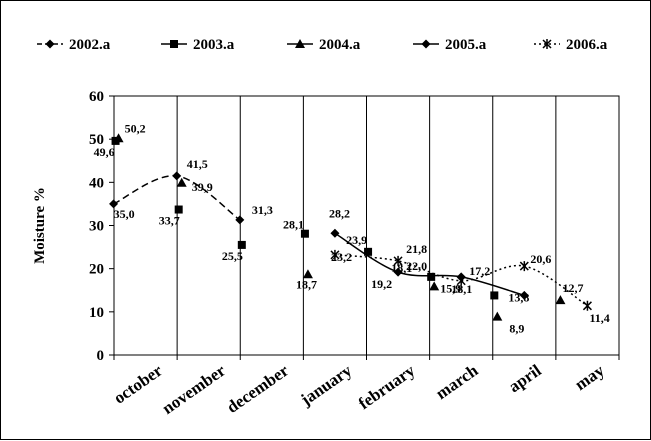 Image resolution: width=651 pixels, height=441 pixels. I want to click on data-label: 31,3, so click(262, 210).